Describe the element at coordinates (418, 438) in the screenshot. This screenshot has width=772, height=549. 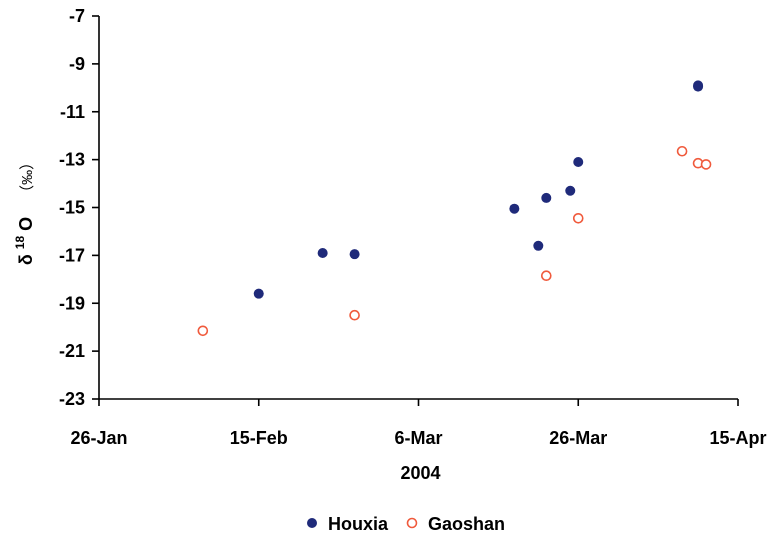
I see `x-tick-label: 6-Mar` at that location.